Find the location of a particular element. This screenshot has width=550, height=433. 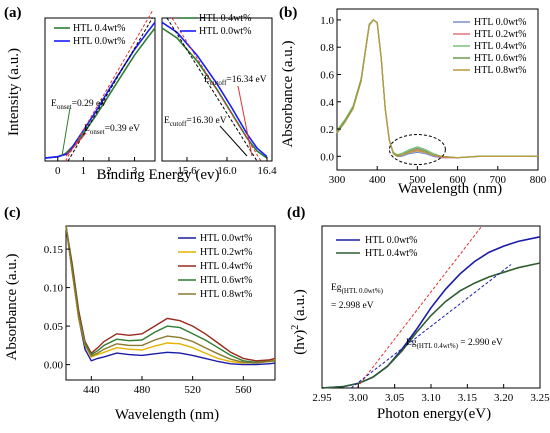

panel-b-xlabel: Wavelength (nm) is located at coordinates (450, 189).